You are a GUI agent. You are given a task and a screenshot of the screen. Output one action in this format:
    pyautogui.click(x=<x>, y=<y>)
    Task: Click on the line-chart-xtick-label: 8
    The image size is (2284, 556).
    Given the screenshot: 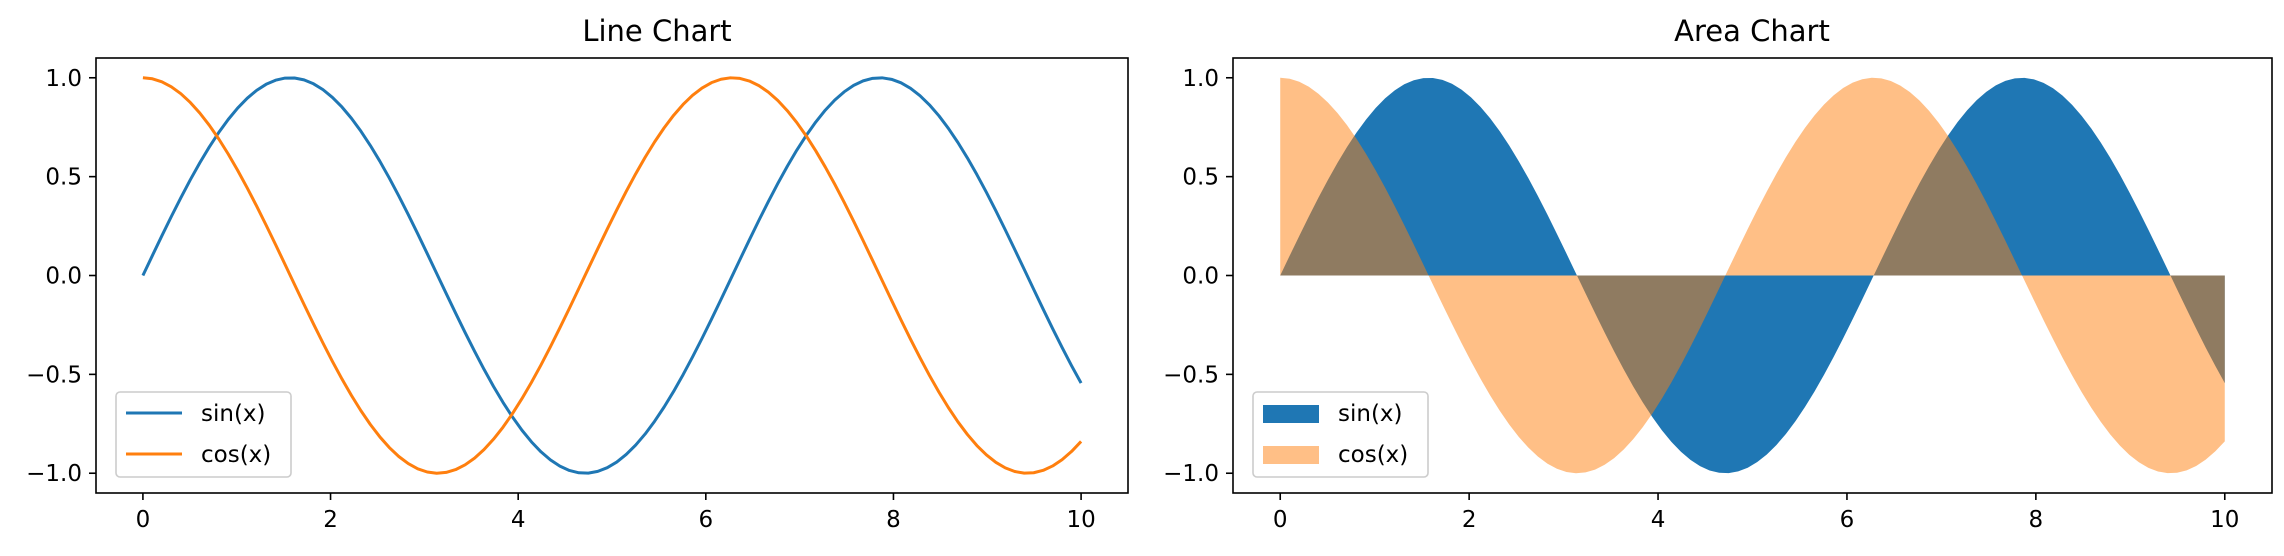 What is the action you would take?
    pyautogui.click(x=893, y=520)
    